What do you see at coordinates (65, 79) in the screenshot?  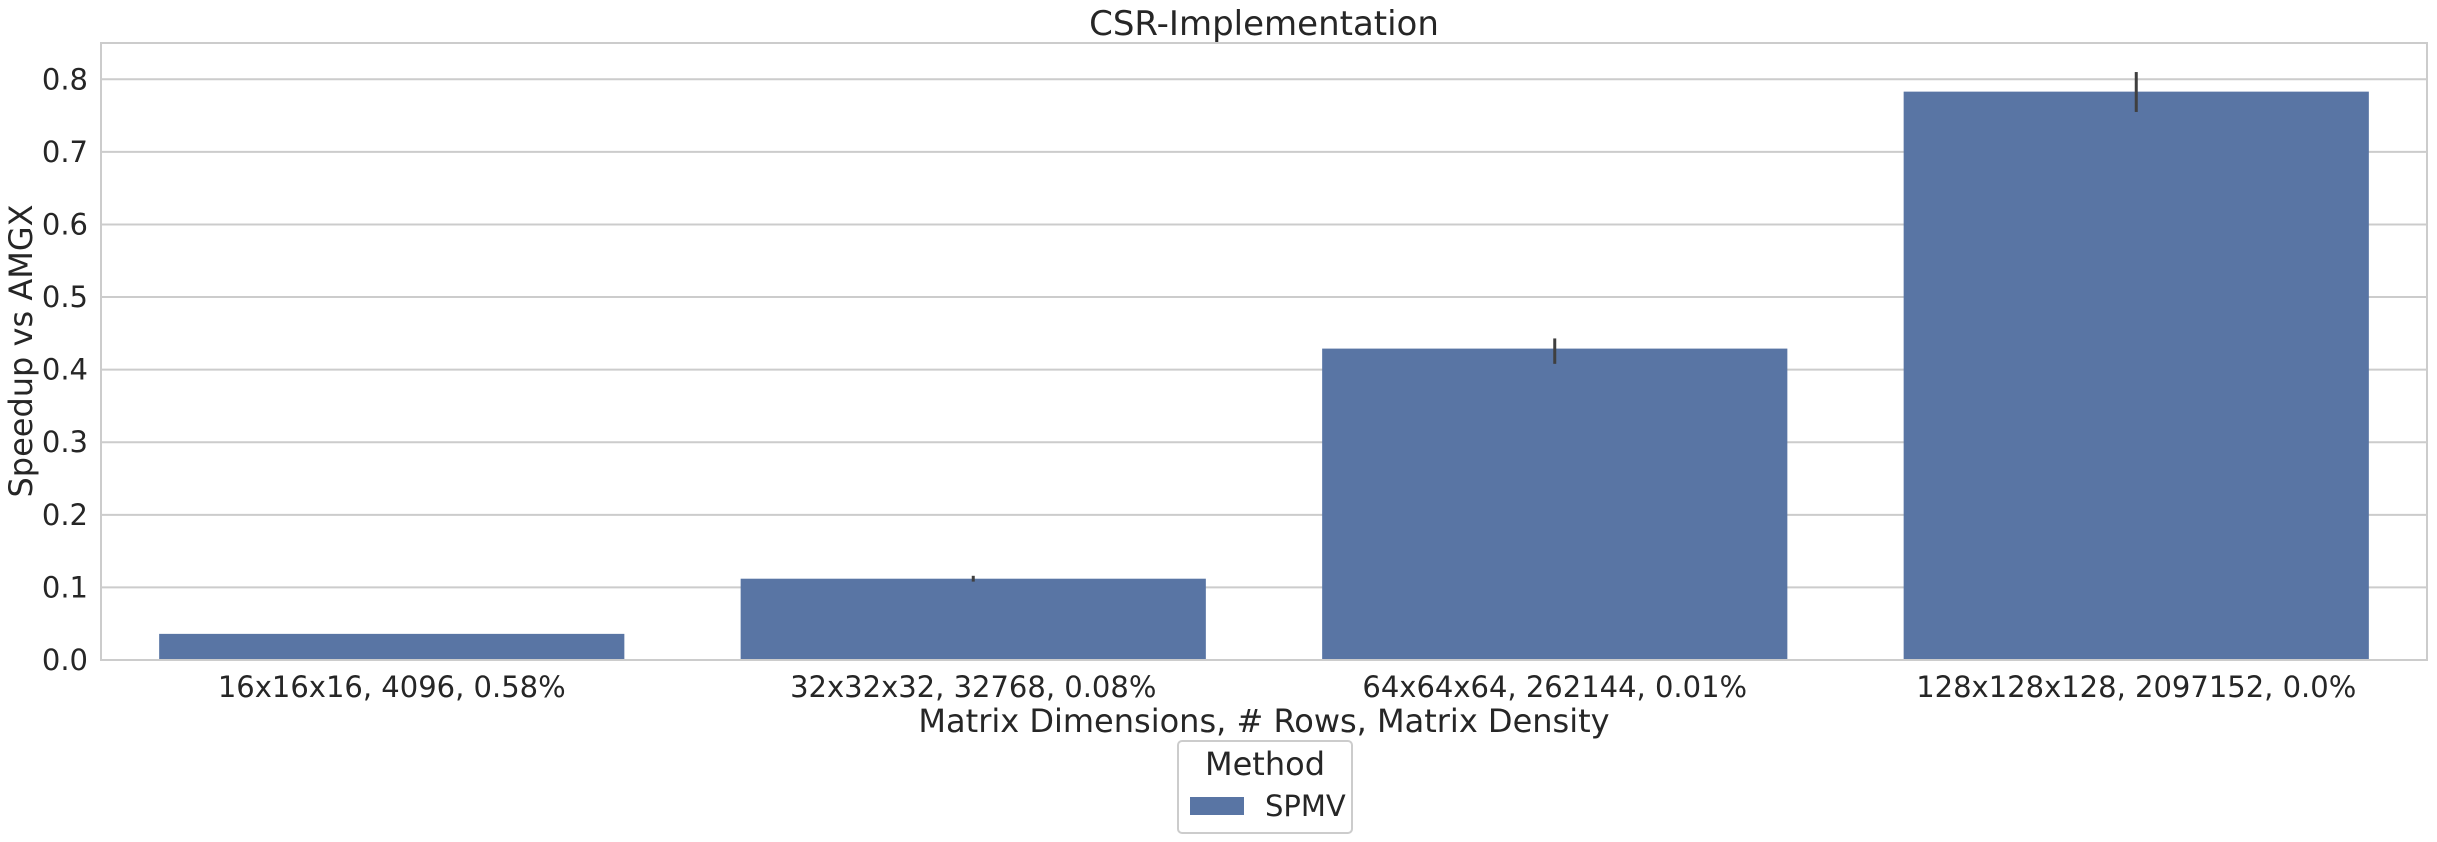 I see `y-tick-label: 0.8` at bounding box center [65, 79].